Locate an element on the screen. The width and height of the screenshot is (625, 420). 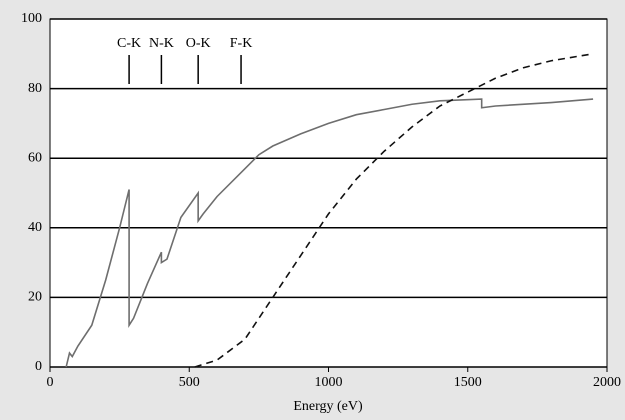
y-tick-label: 20 is located at coordinates (35, 297).